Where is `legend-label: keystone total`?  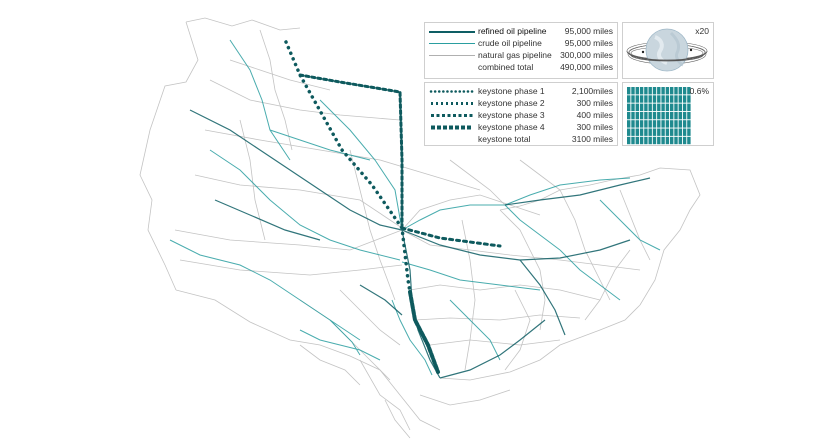 legend-label: keystone total is located at coordinates (504, 139).